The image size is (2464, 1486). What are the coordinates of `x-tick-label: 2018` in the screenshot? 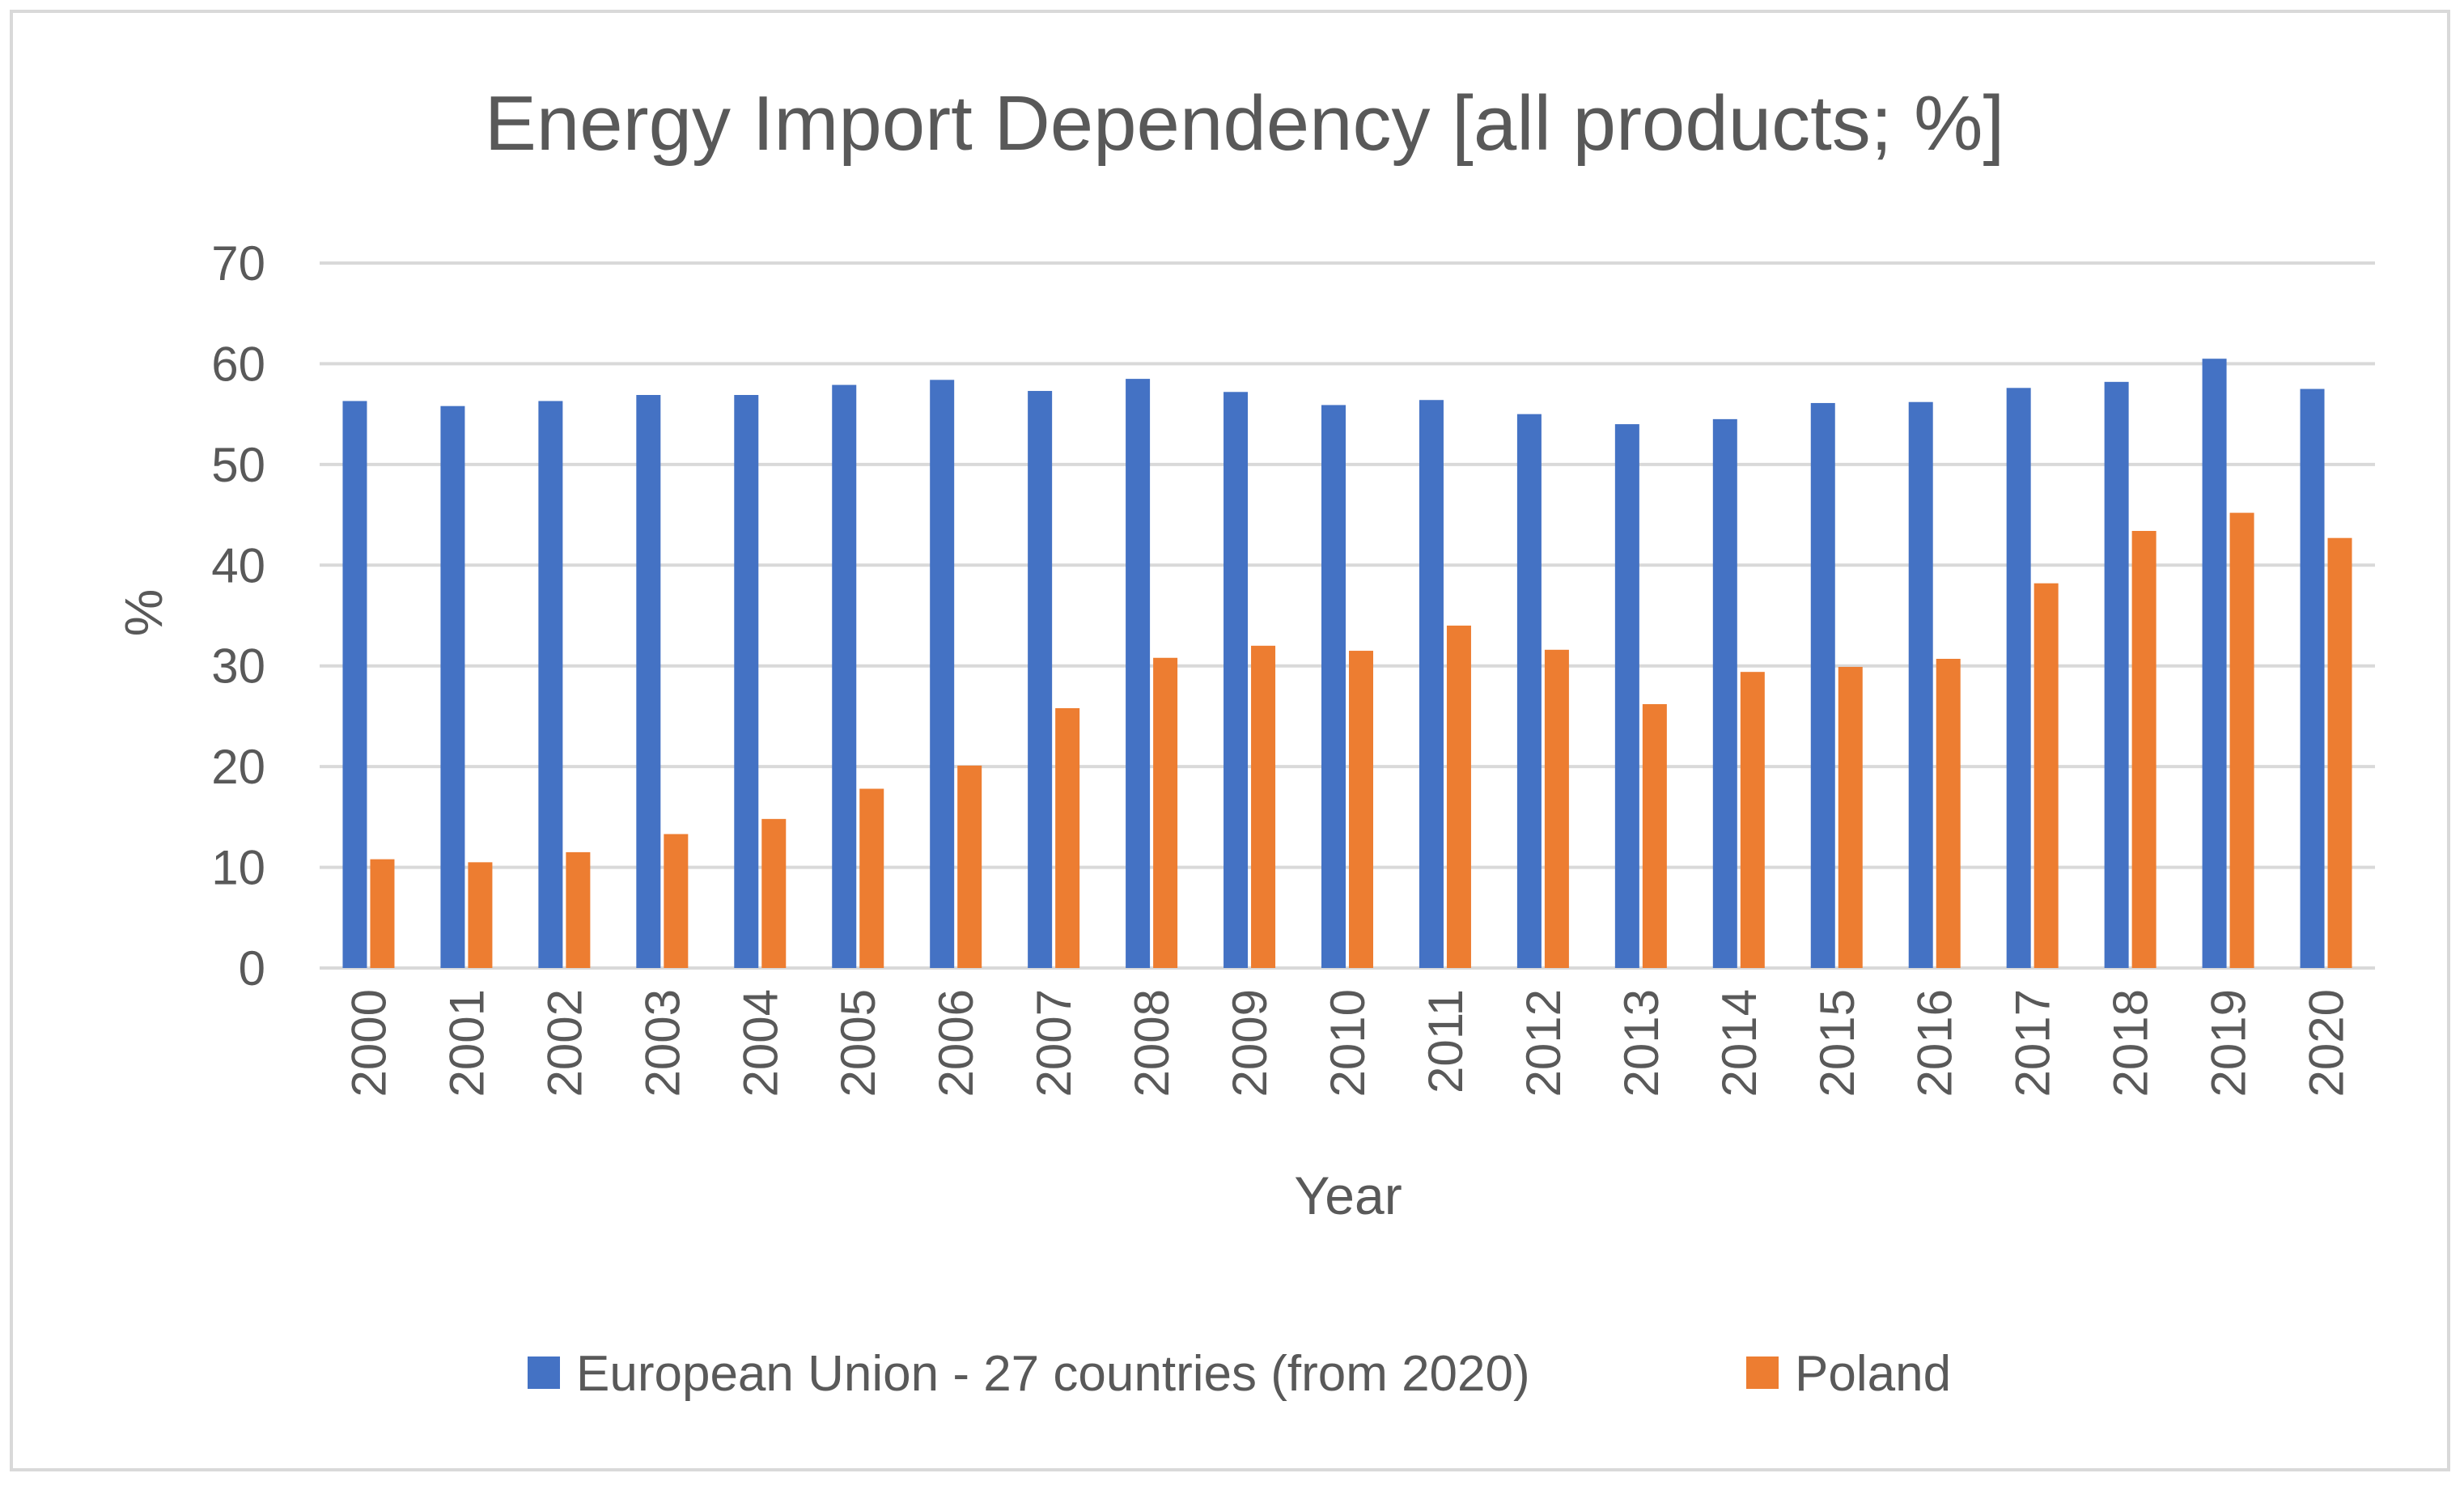 It's located at (2131, 1043).